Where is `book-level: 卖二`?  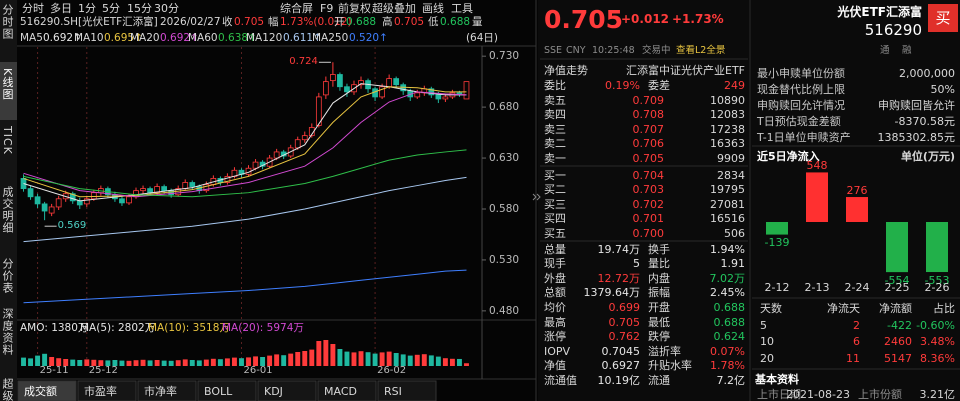 book-level: 卖二 is located at coordinates (555, 144).